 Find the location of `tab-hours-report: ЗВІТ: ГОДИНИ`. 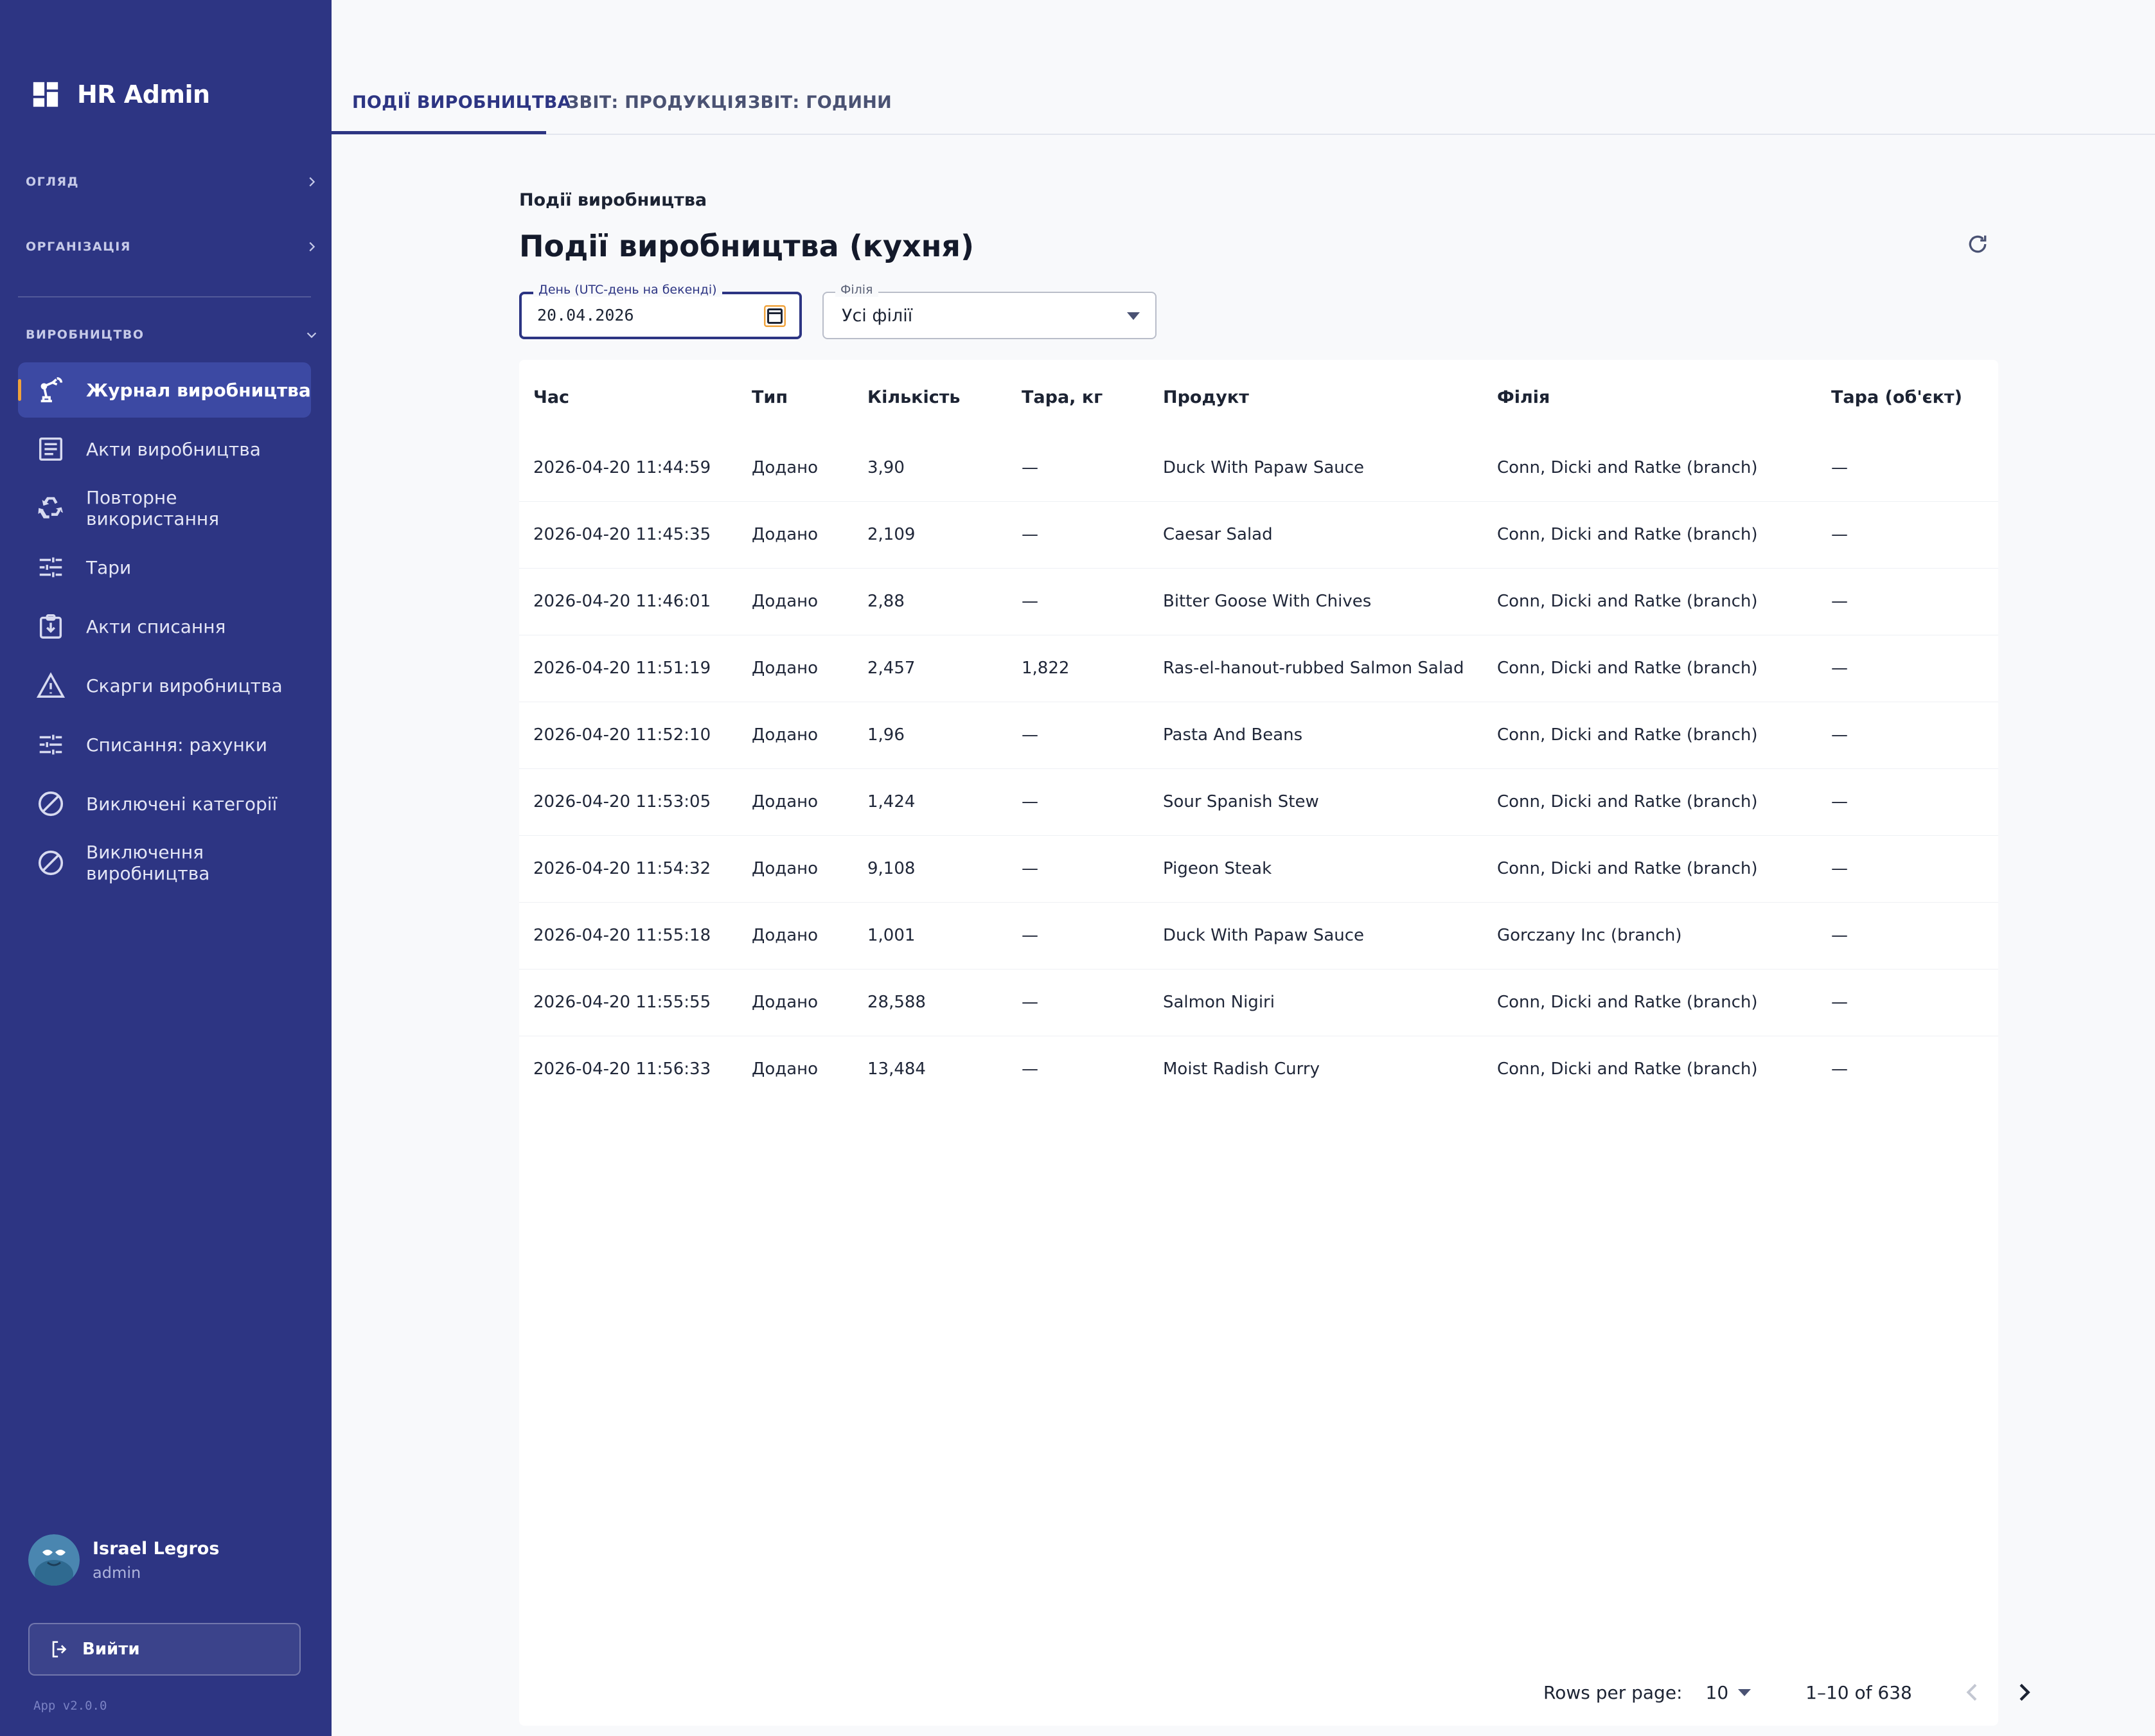

tab-hours-report: ЗВІТ: ГОДИНИ is located at coordinates (820, 102).